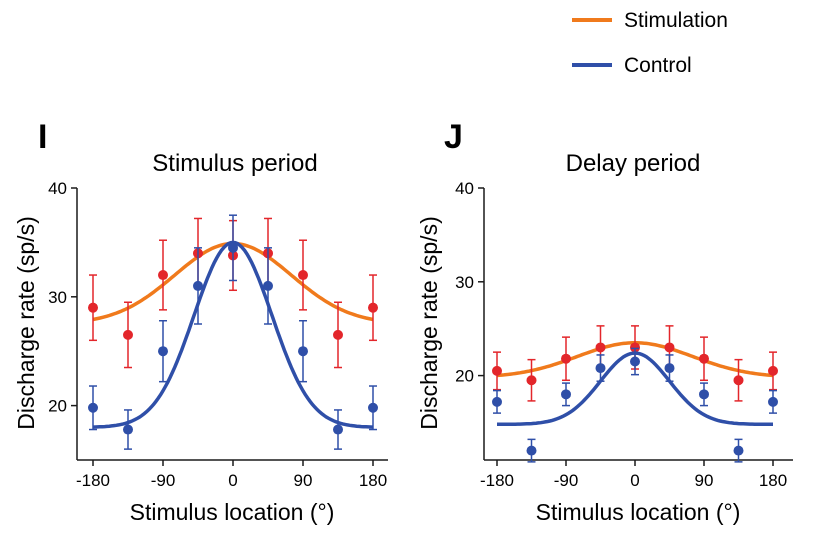 The image size is (818, 535). What do you see at coordinates (650, 43) in the screenshot?
I see `legend: Stimulation Control` at bounding box center [650, 43].